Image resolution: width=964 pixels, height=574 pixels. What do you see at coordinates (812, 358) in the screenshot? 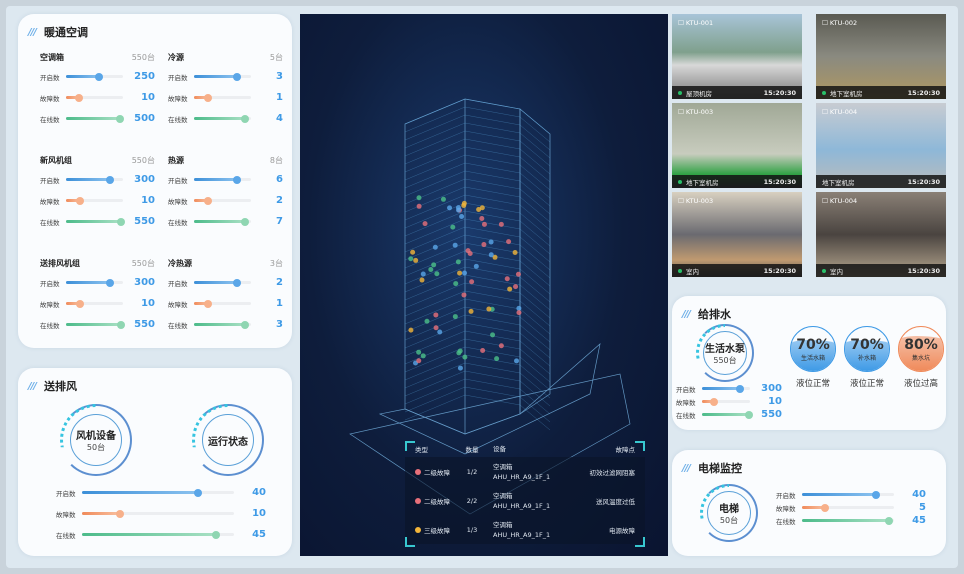
I see `tank-name: 生活水箱` at bounding box center [812, 358].